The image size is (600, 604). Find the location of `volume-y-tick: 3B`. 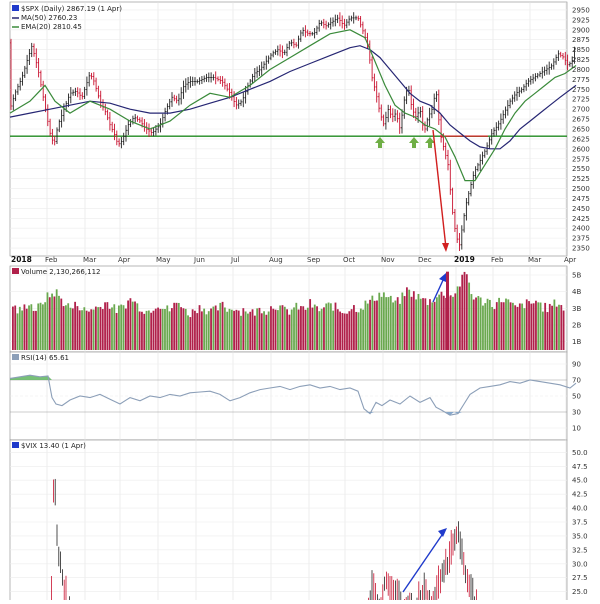

volume-y-tick: 3B is located at coordinates (576, 309).